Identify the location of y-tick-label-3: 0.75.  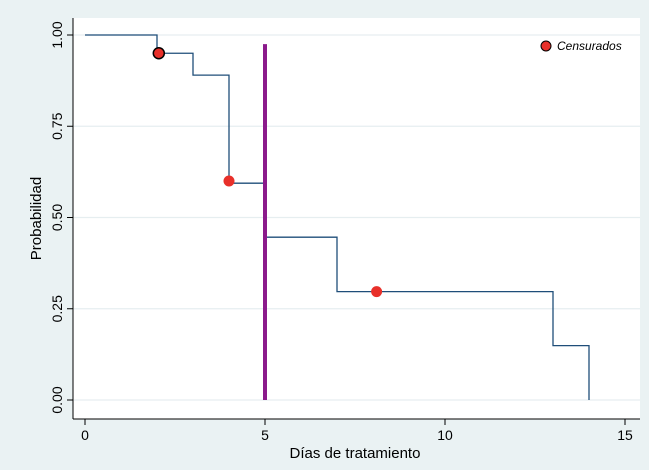
(57, 125).